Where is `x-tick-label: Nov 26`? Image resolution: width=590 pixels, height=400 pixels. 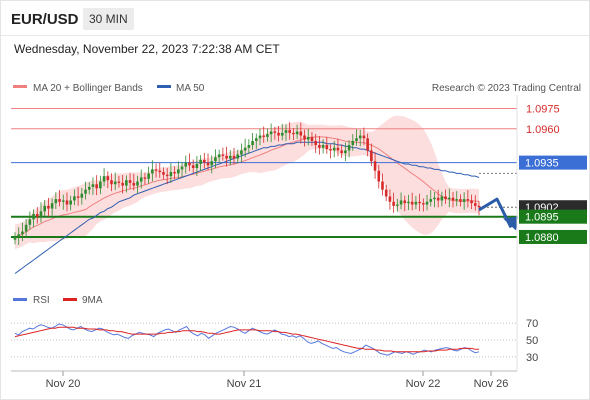
x-tick-label: Nov 26 is located at coordinates (491, 384).